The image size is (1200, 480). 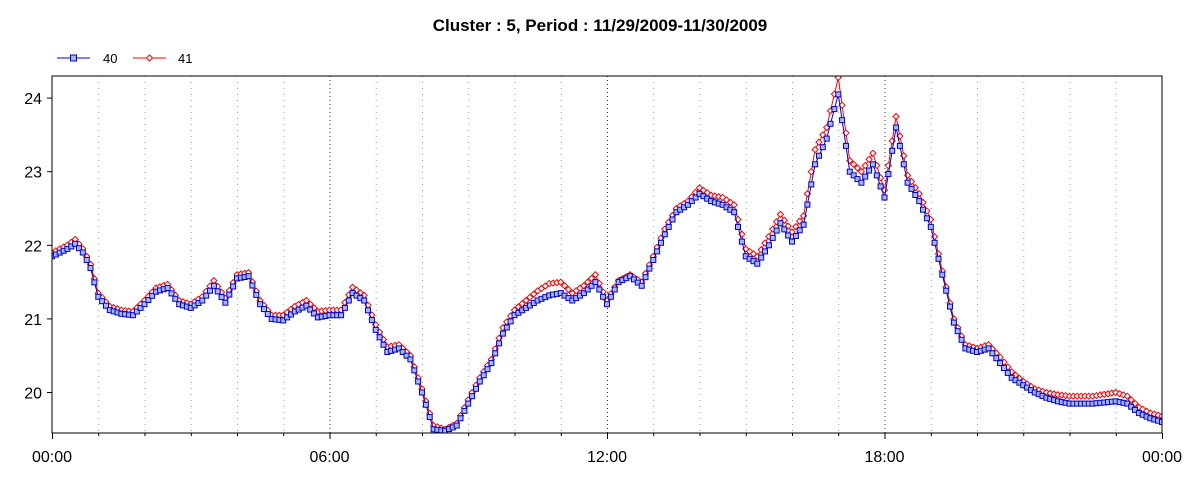 What do you see at coordinates (185, 58) in the screenshot?
I see `legend-label-41: 41` at bounding box center [185, 58].